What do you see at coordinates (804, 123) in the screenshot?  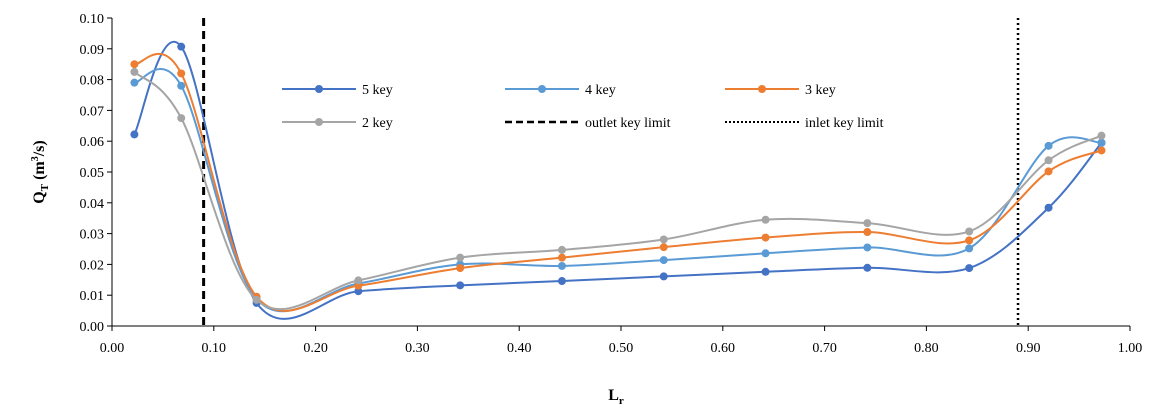 I see `legend-item-inlet-key-limit: inlet key limit` at bounding box center [804, 123].